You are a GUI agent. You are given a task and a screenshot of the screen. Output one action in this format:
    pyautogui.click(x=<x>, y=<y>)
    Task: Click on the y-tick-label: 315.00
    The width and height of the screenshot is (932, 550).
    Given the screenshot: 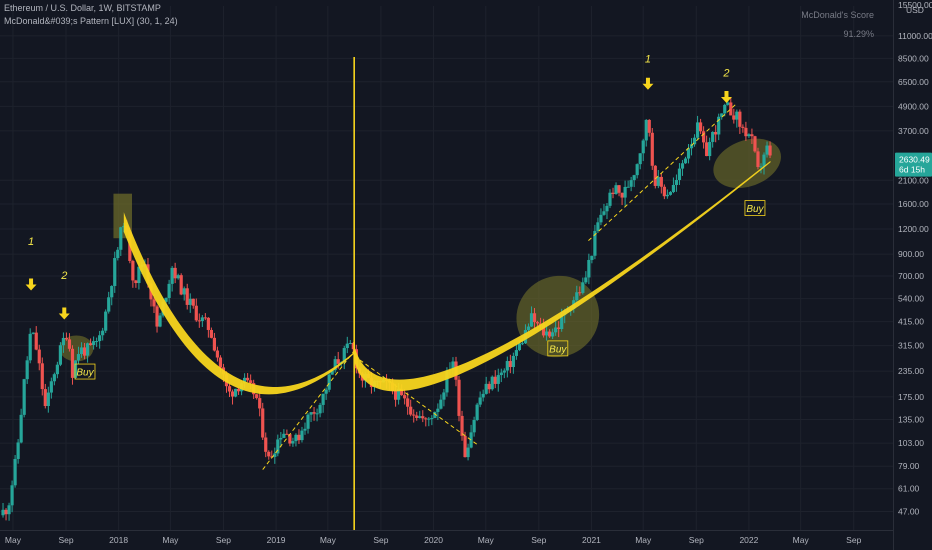 What is the action you would take?
    pyautogui.click(x=911, y=346)
    